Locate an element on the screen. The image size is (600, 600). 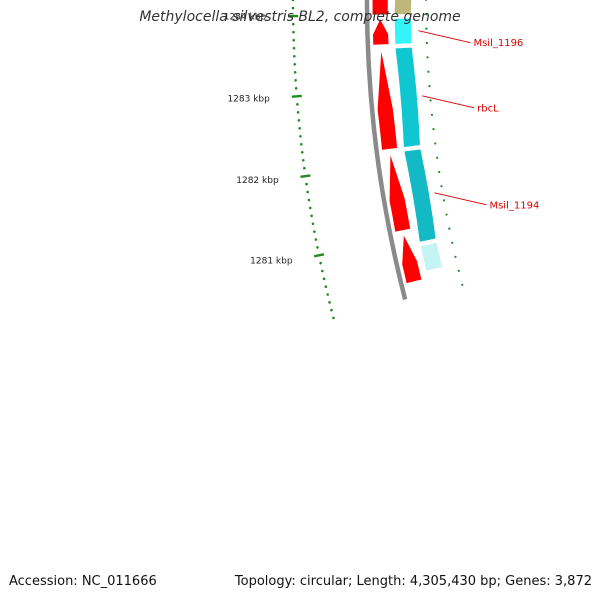
backbone-track is located at coordinates (386, 150).